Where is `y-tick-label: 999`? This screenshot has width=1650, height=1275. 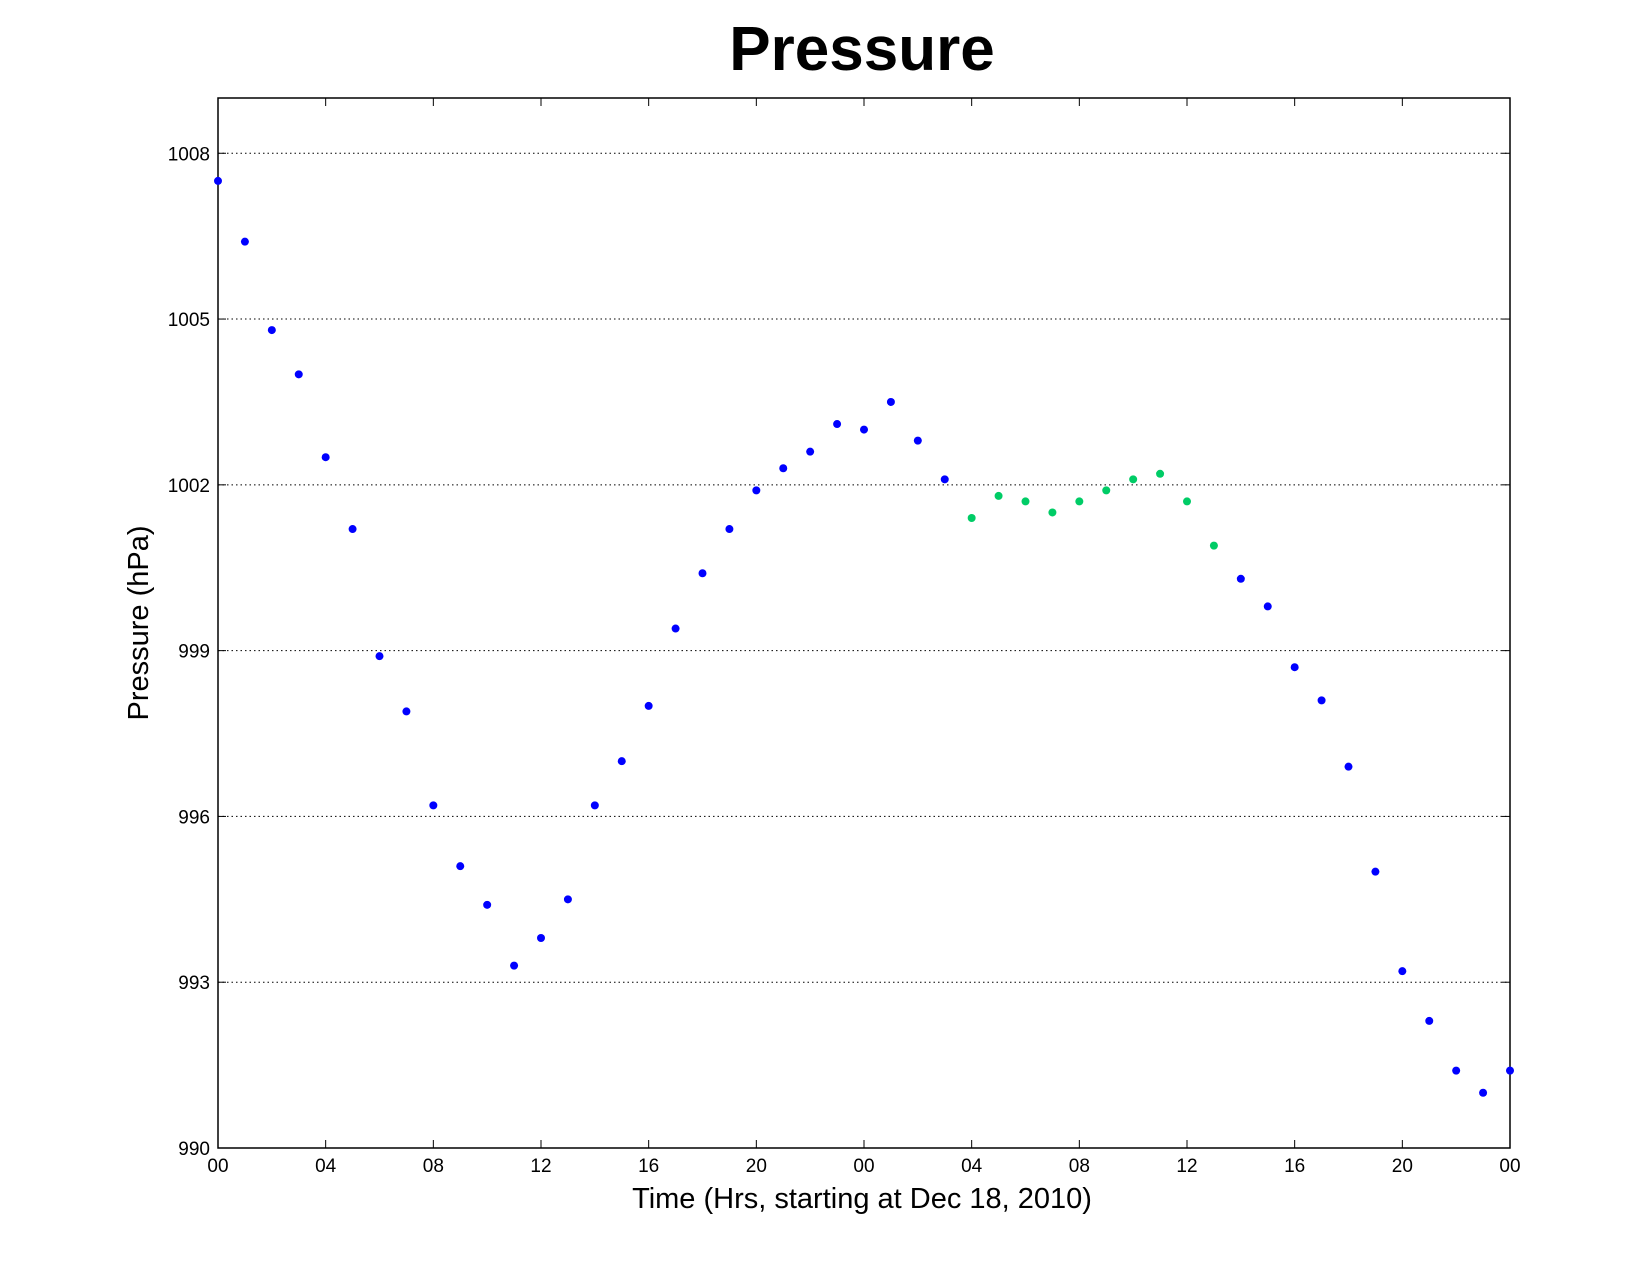 y-tick-label: 999 is located at coordinates (194, 652).